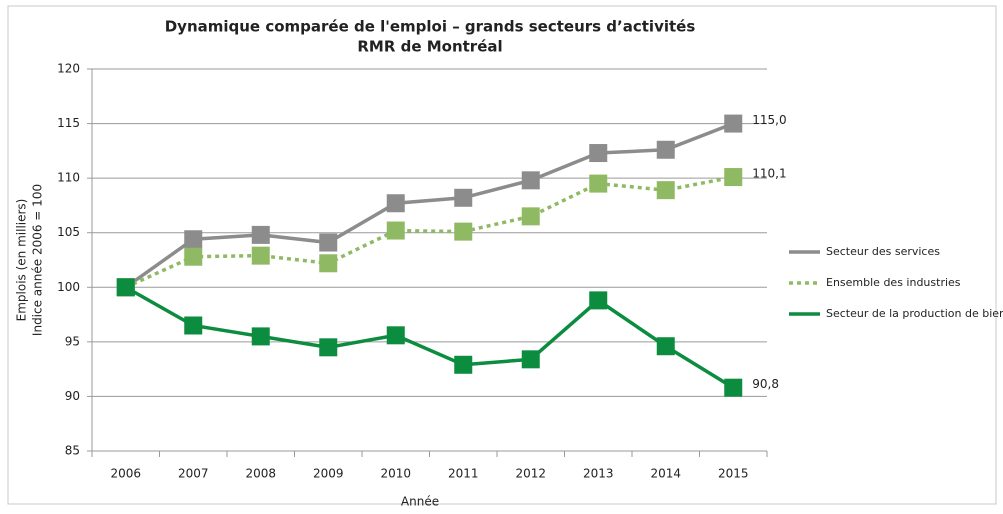 The image size is (1003, 514). I want to click on y-tick-label: 120, so click(68, 69).